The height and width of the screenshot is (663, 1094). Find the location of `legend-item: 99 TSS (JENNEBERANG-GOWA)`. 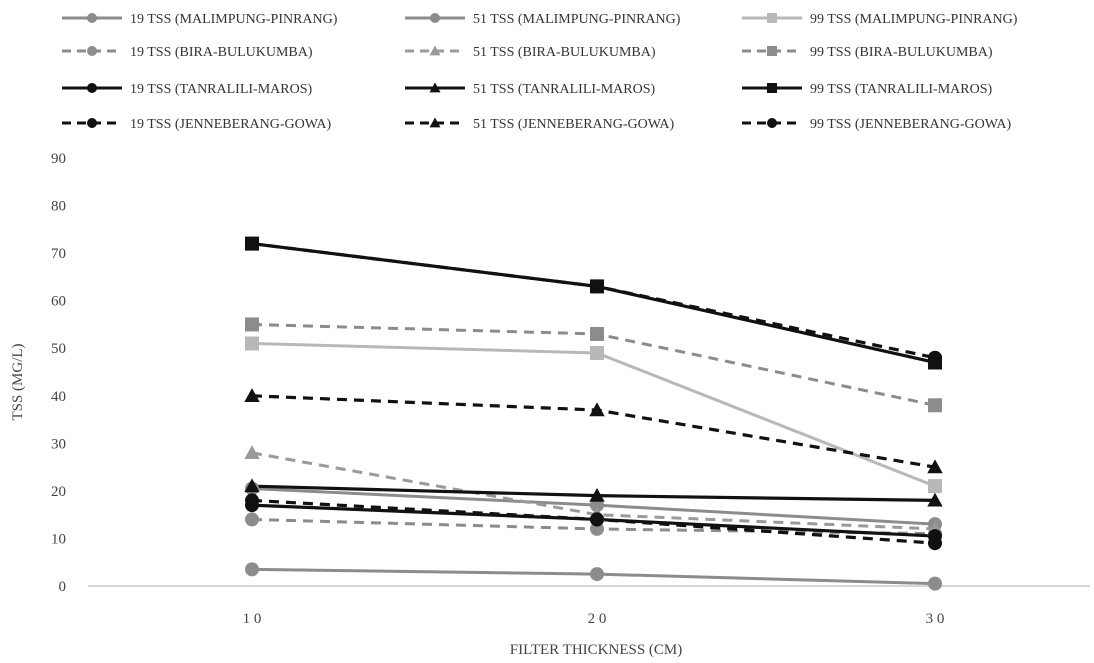

legend-item: 99 TSS (JENNEBERANG-GOWA) is located at coordinates (877, 124).